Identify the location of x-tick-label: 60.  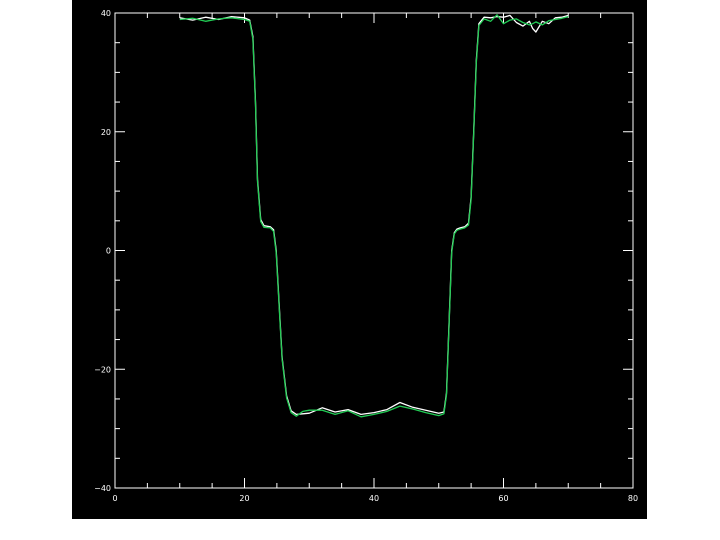
(503, 498).